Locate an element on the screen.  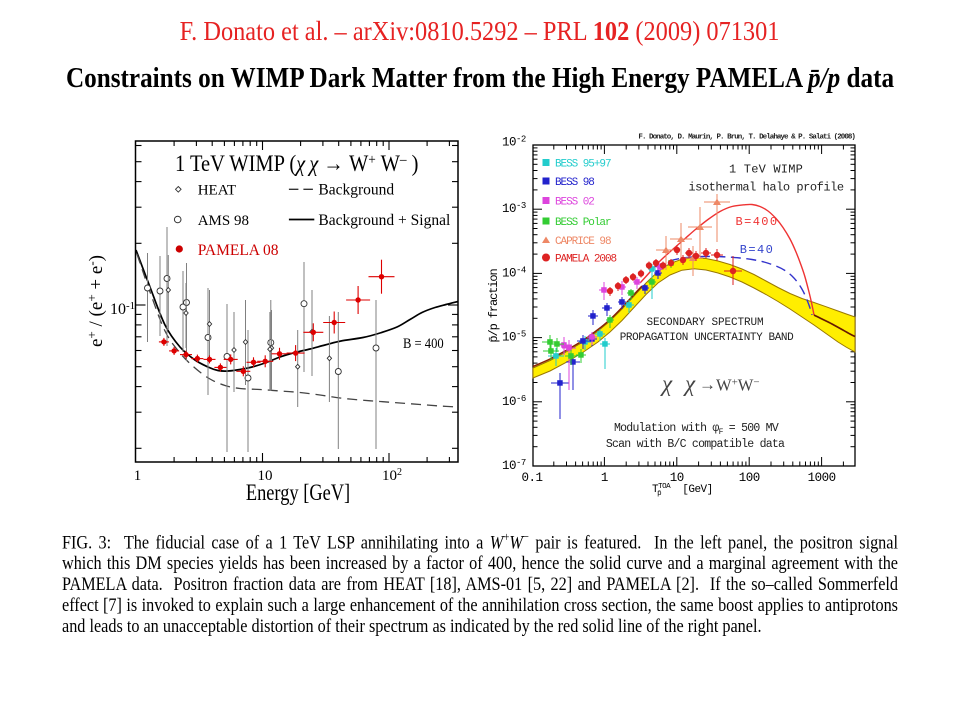
svg-text: B=40 is located at coordinates (757, 250).